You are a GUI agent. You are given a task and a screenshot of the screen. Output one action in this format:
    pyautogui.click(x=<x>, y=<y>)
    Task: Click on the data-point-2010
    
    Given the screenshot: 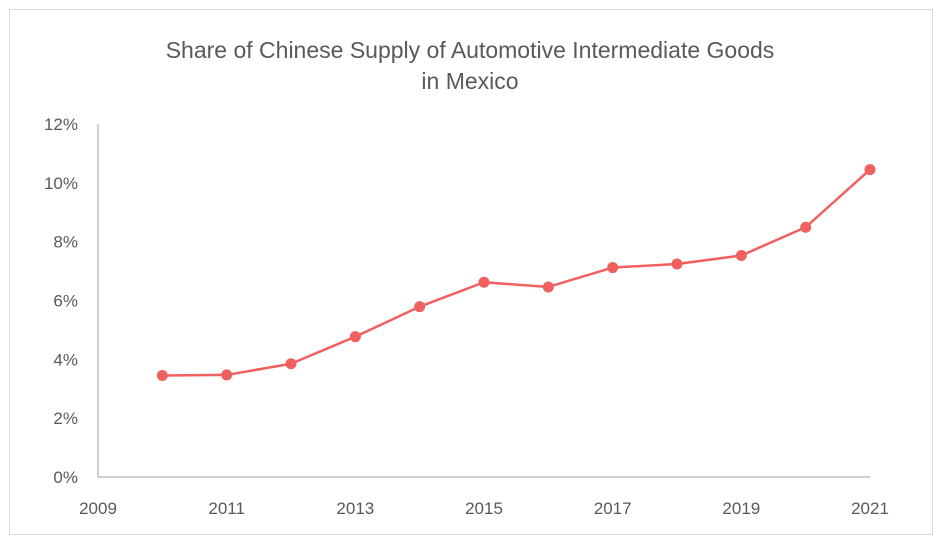 What is the action you would take?
    pyautogui.click(x=162, y=376)
    